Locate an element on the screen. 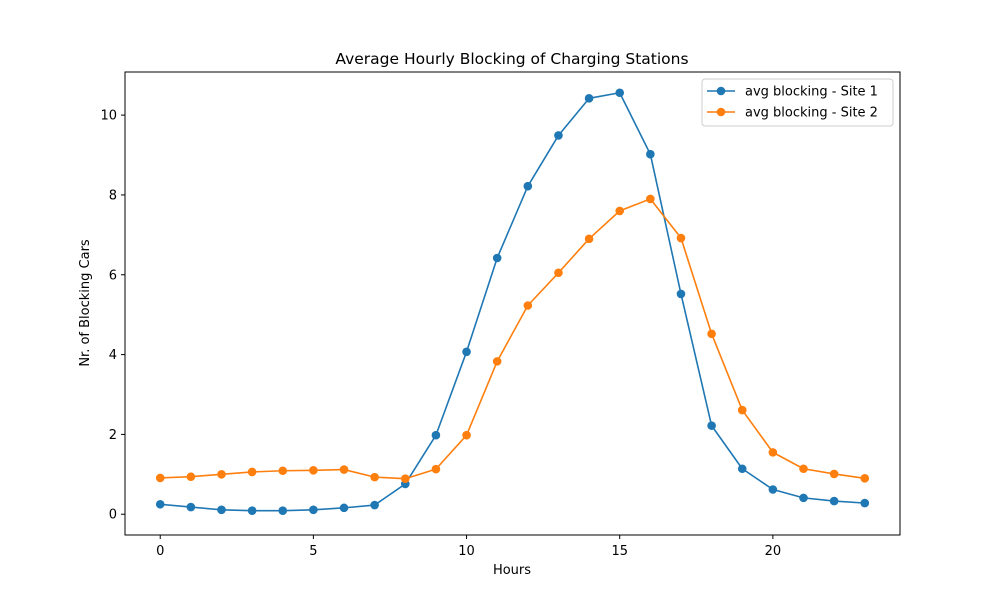 The image size is (1000, 600). x-axis-ticks: 0 5 10 15 20 is located at coordinates (468, 547).